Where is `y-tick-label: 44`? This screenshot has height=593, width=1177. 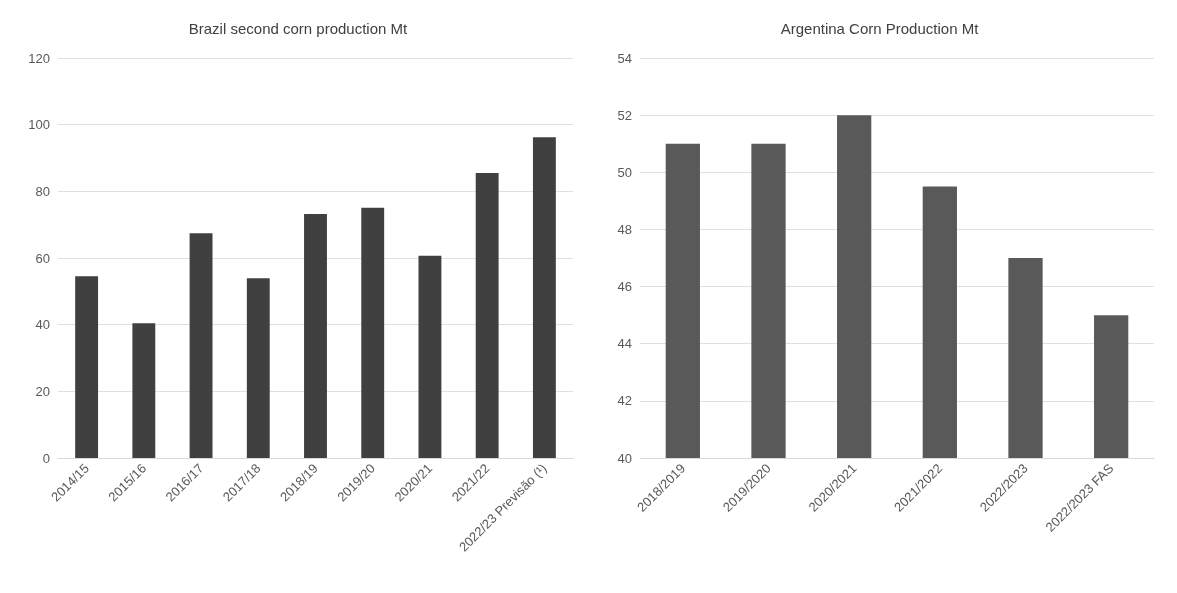
y-tick-label: 44 is located at coordinates (624, 344).